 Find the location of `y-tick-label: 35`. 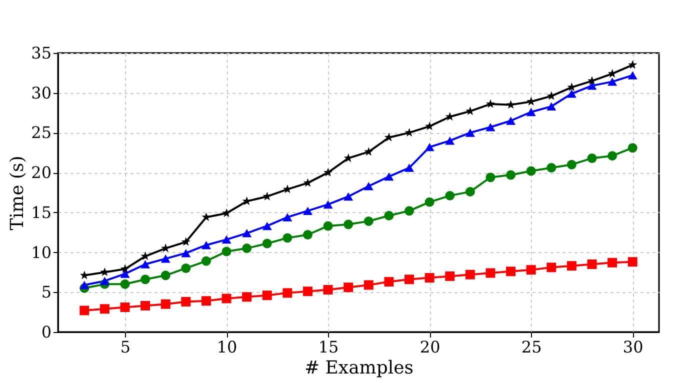

y-tick-label: 35 is located at coordinates (41, 53).